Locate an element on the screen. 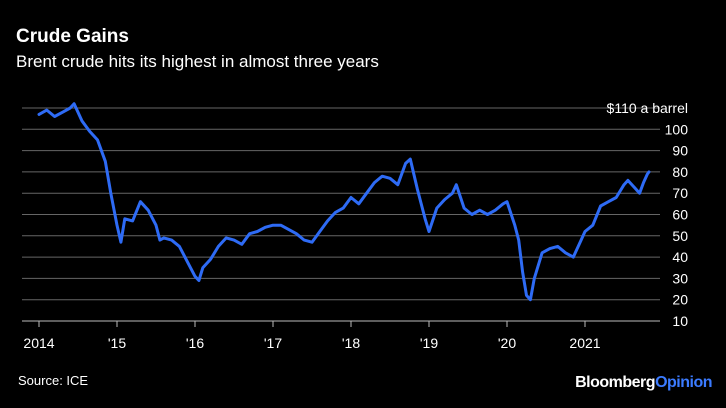 Image resolution: width=726 pixels, height=408 pixels. x-tick-label: 2014 is located at coordinates (38, 343).